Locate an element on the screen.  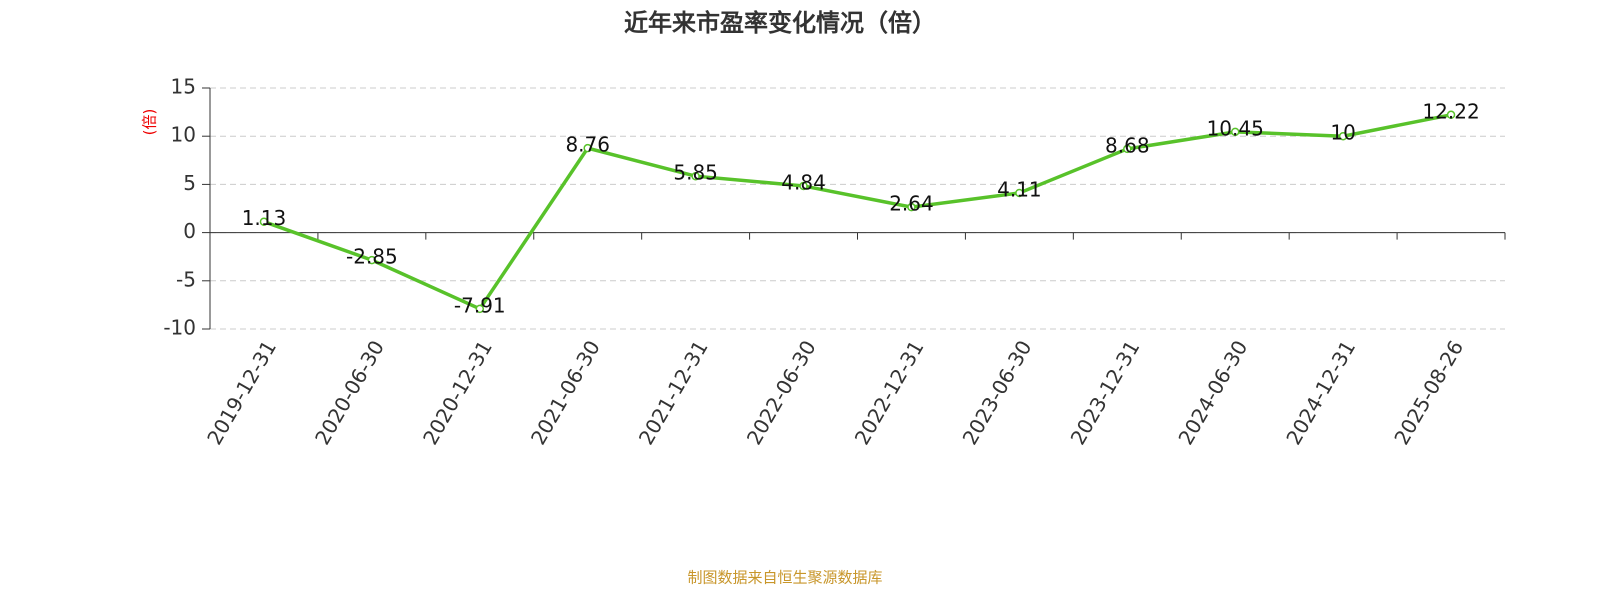
x-tick-label: 2020-06-30 is located at coordinates (349, 392).